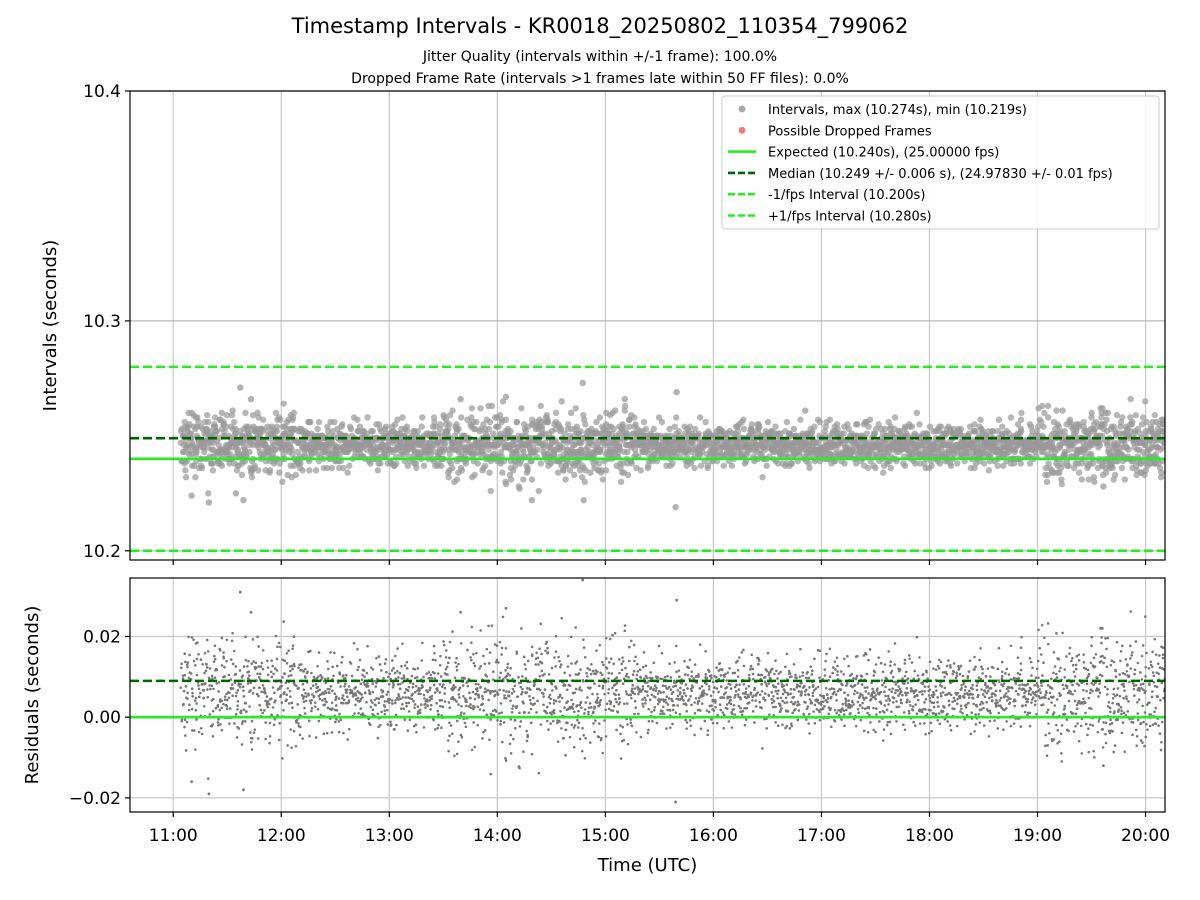  Describe the element at coordinates (506, 396) in the screenshot. I see `interval-outlier-point` at that location.